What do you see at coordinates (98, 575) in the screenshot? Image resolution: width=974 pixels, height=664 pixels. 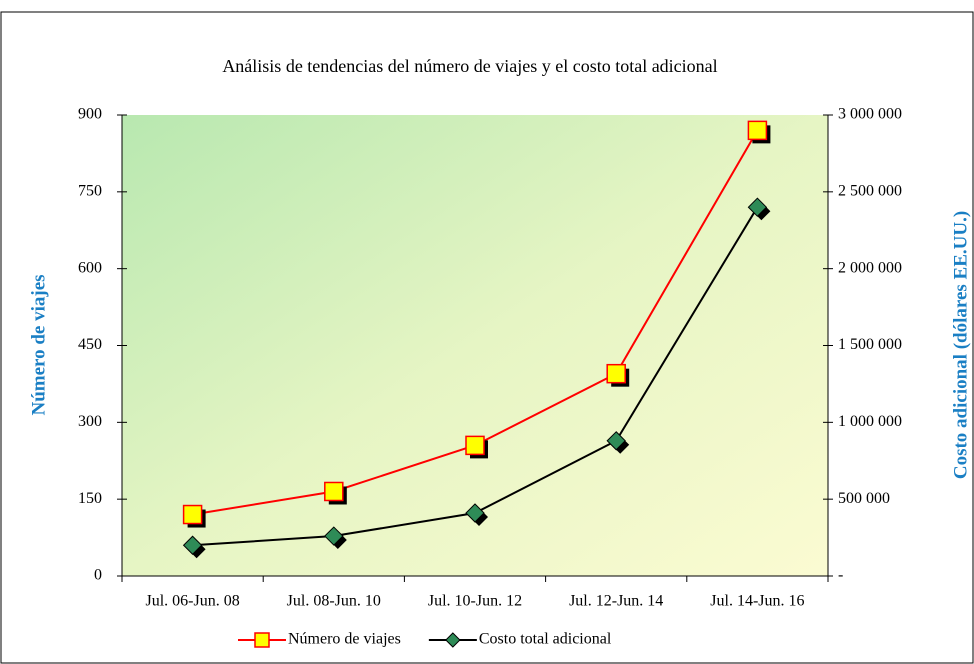 I see `y-tick-label: 0` at bounding box center [98, 575].